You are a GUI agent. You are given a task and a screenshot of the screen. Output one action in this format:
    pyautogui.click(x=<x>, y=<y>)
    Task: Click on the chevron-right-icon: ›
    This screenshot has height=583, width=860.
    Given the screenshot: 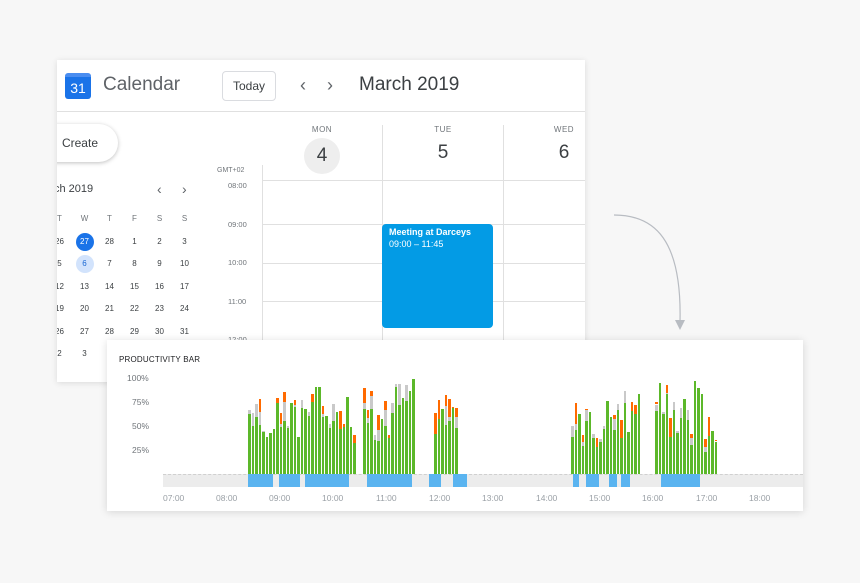 What is the action you would take?
    pyautogui.click(x=330, y=85)
    